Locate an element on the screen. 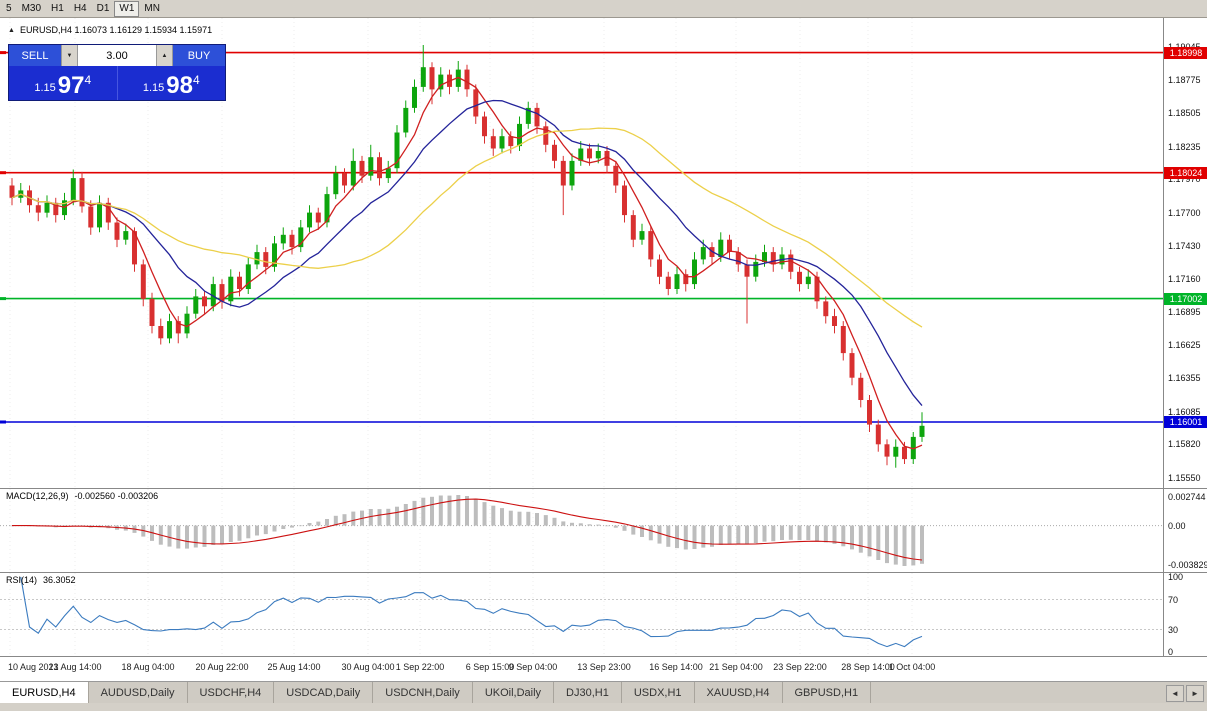 This screenshot has width=1207, height=711. collapse-arrow-icon: ▲ is located at coordinates (11, 30).